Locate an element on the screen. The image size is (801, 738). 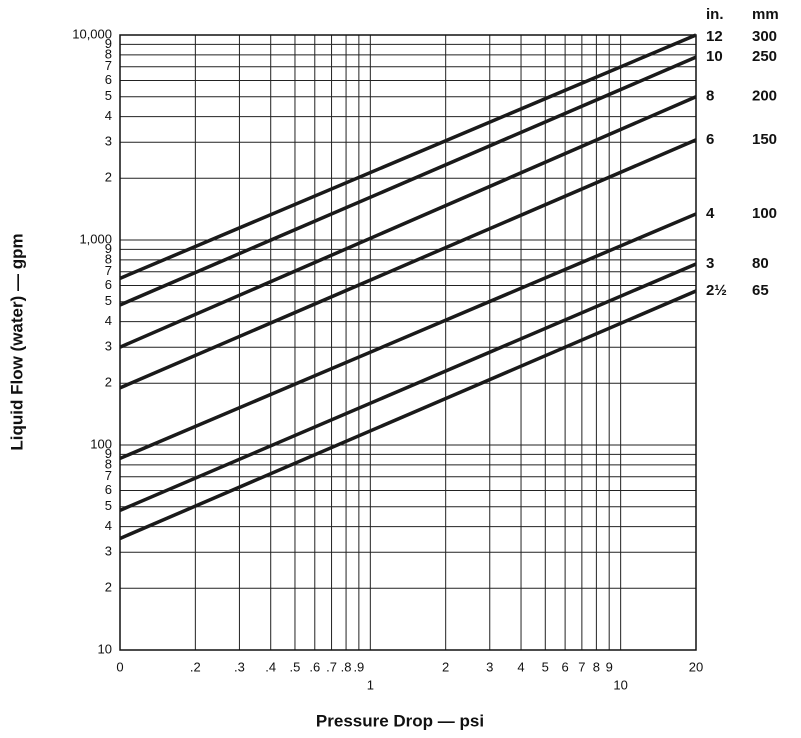
size-header: in. is located at coordinates (715, 14).